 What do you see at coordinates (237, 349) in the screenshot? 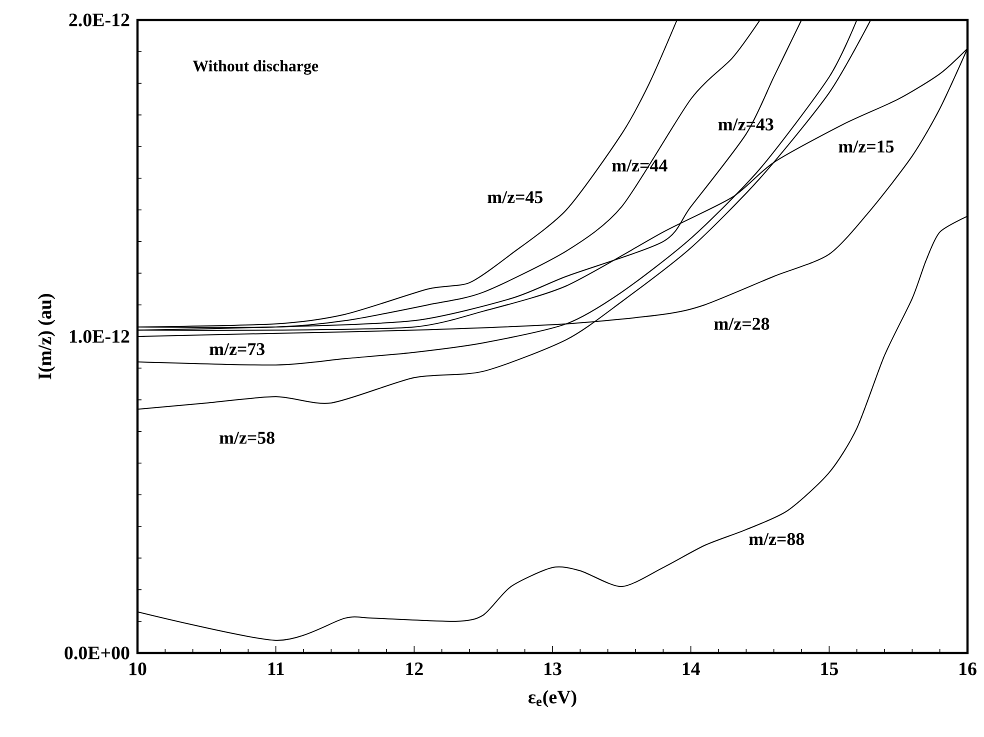
I see `series-label: m/z=73` at bounding box center [237, 349].